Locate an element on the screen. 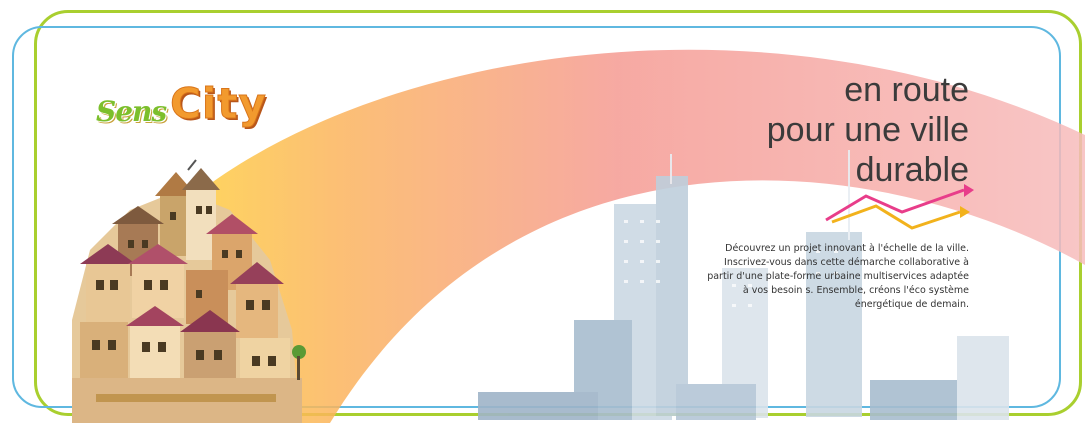  village-cluster-illustration is located at coordinates (189, 291).